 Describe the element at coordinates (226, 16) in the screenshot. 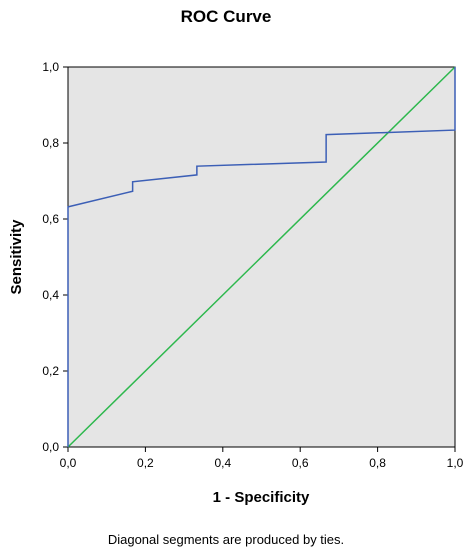

I see `chart-title: ROC Curve` at that location.